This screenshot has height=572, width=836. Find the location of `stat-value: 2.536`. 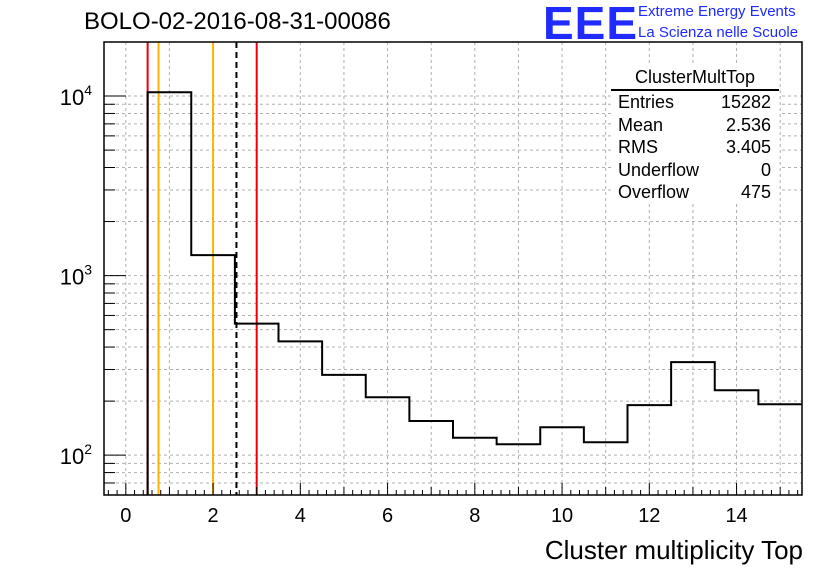

stat-value: 2.536 is located at coordinates (748, 124).